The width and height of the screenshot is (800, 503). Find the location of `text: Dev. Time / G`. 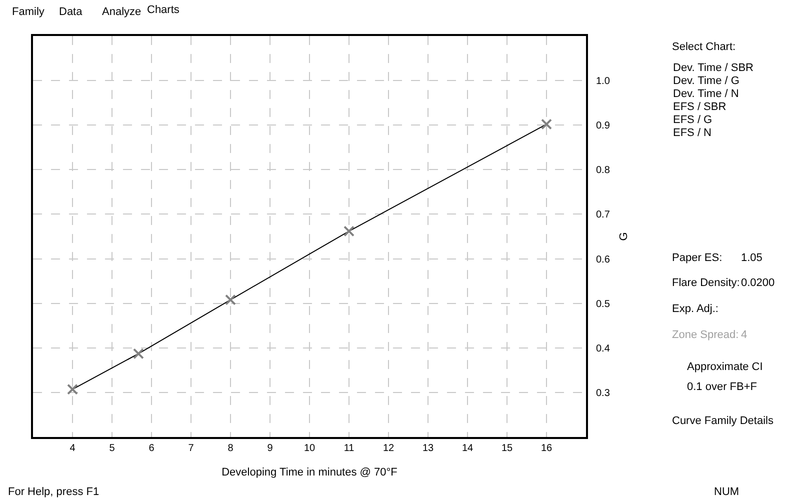

text: Dev. Time / G is located at coordinates (706, 81).